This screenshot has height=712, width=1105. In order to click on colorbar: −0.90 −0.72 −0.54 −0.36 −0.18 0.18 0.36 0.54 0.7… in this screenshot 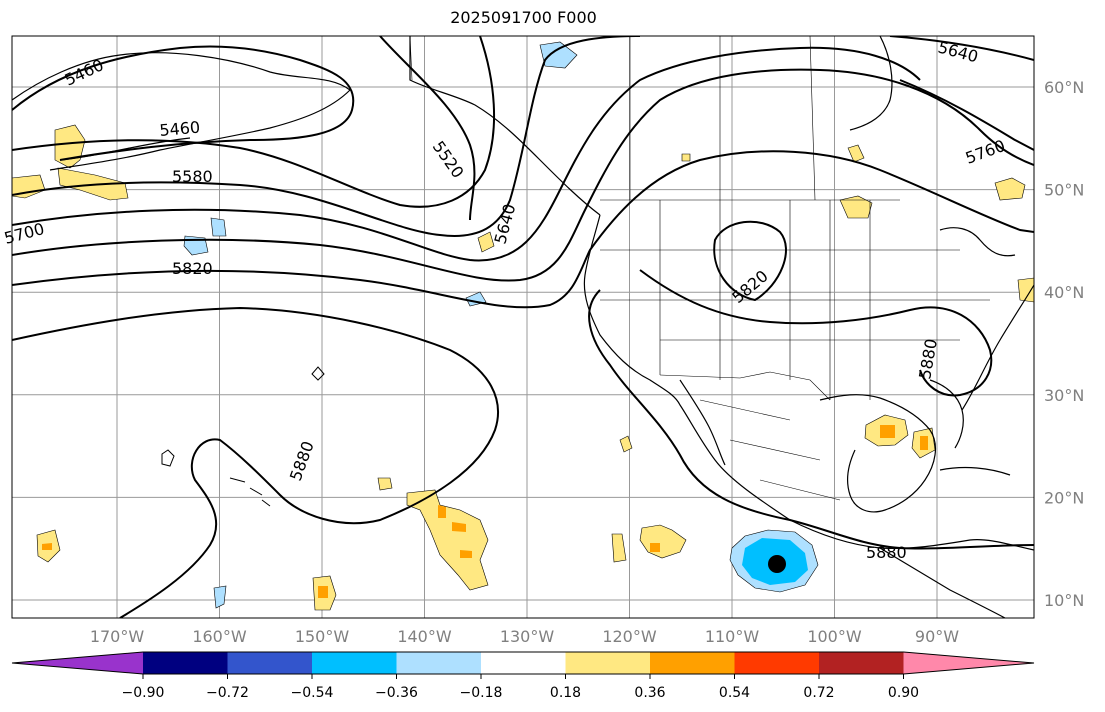, I will do `click(523, 676)`.